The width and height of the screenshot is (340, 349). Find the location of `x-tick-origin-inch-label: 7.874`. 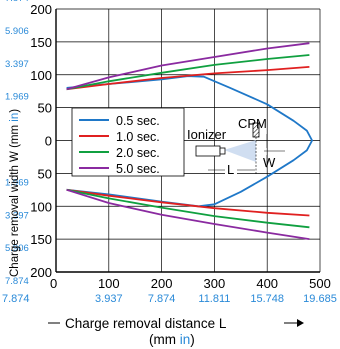

x-tick-origin-inch-label: 7.874 is located at coordinates (16, 299).